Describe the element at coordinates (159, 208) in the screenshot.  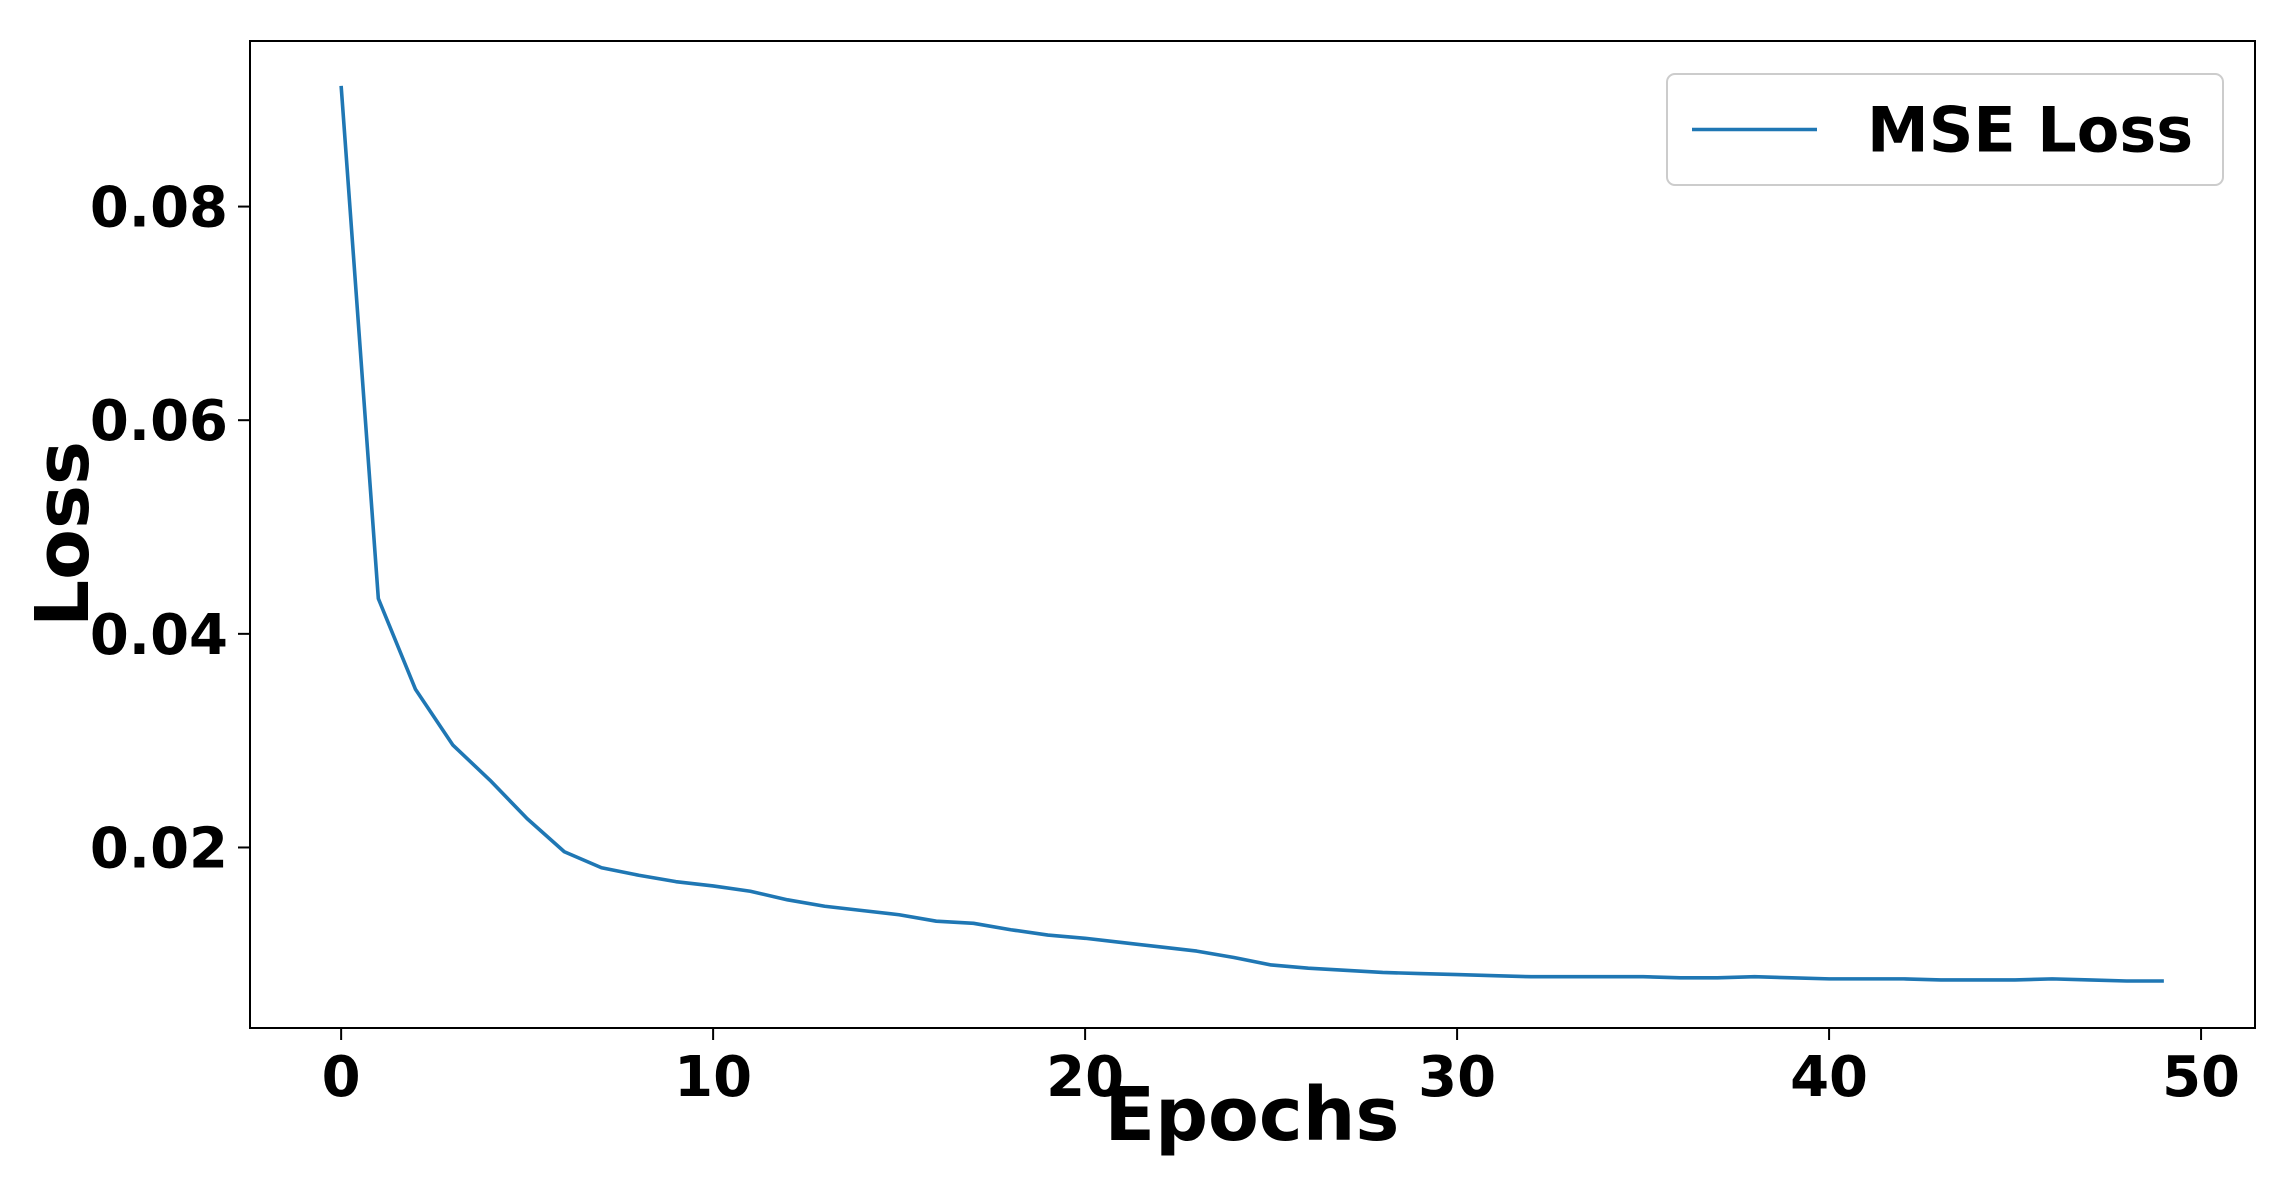
I see `y-tick-label: 0.08` at that location.